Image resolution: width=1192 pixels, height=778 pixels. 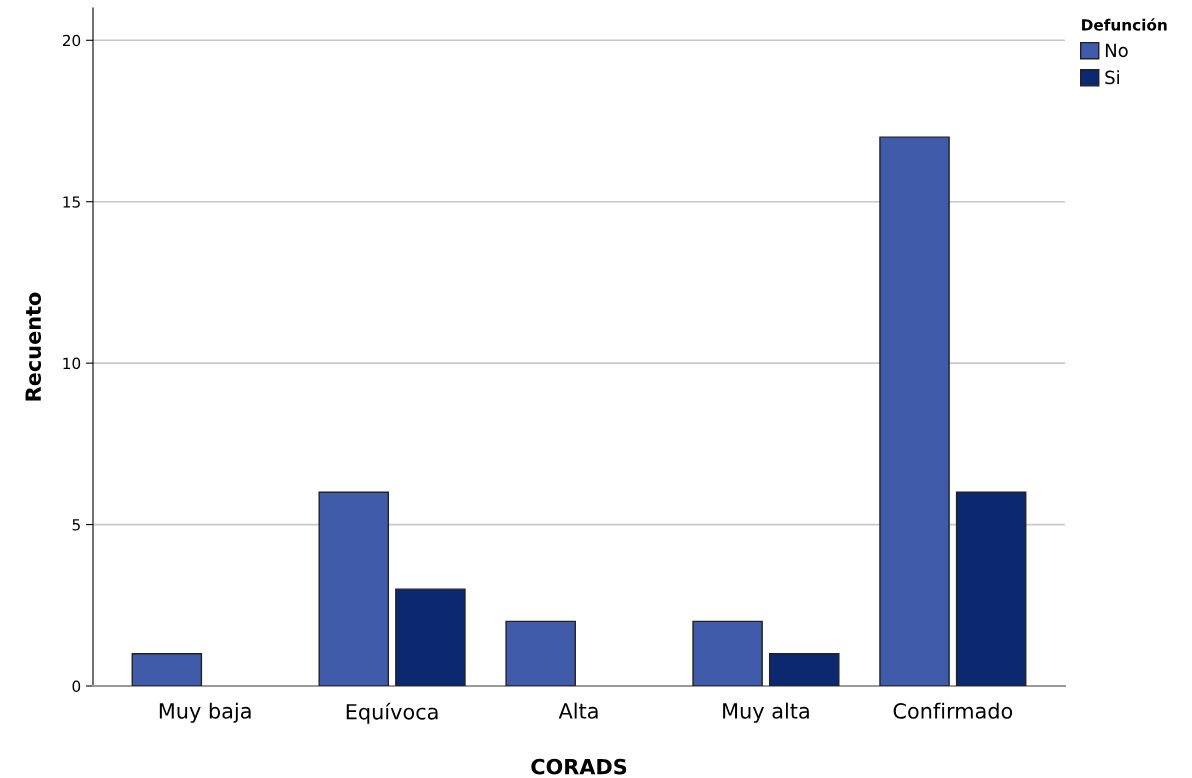 What do you see at coordinates (1112, 77) in the screenshot?
I see `legend-label: Si` at bounding box center [1112, 77].